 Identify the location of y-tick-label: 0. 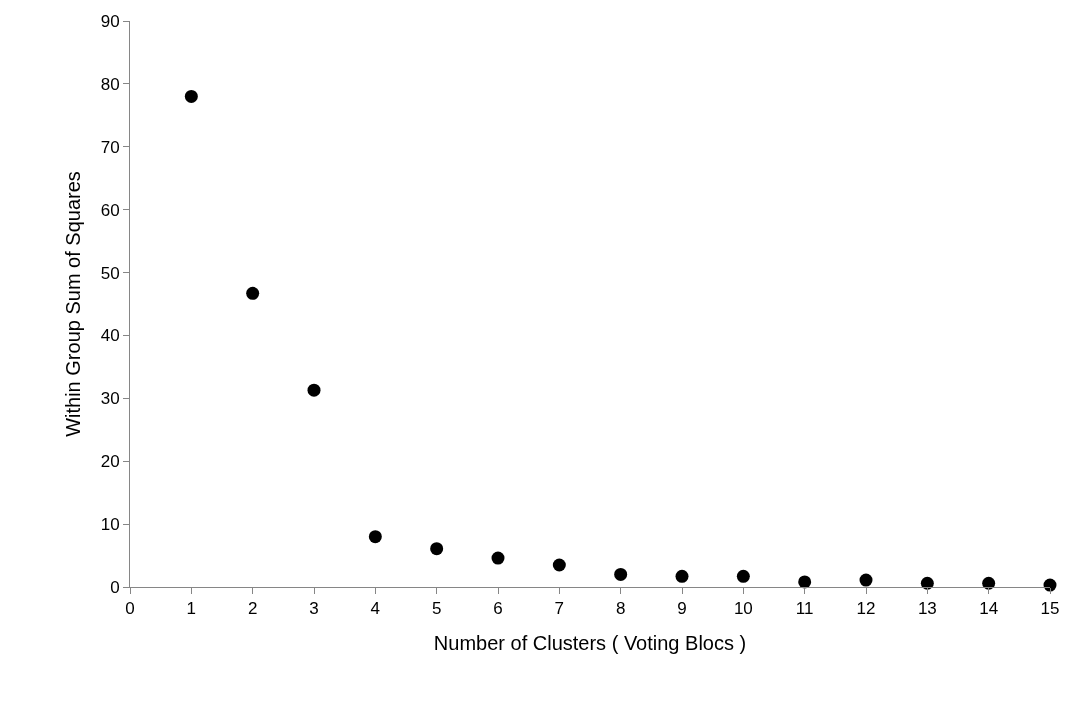
(115, 587).